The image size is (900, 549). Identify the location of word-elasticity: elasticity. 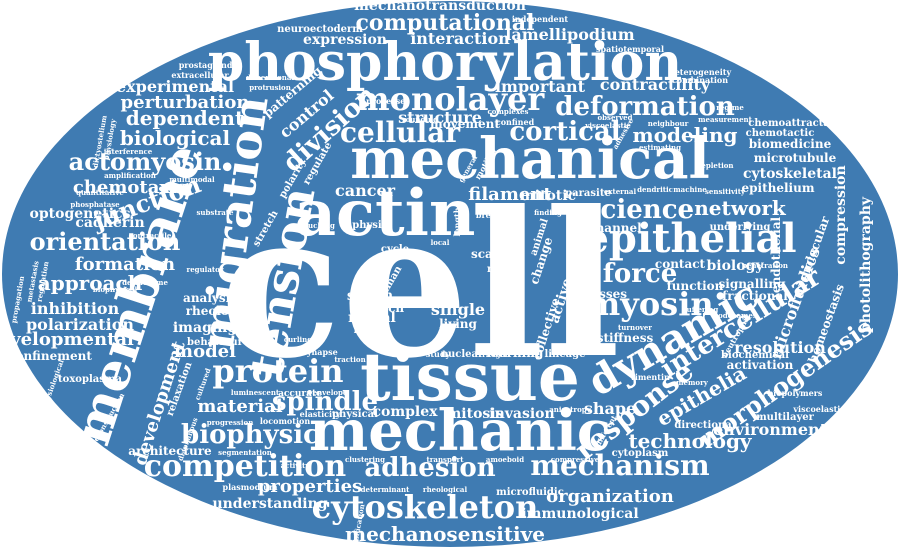
(320, 414).